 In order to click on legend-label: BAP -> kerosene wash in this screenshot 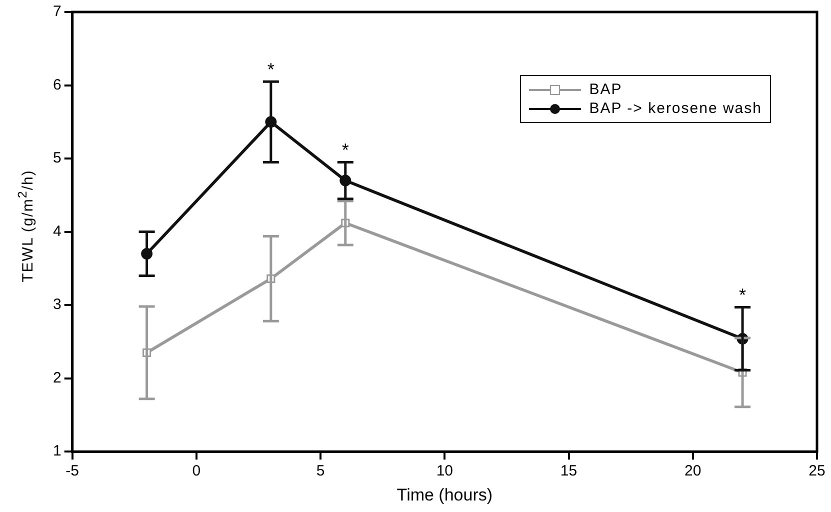, I will do `click(675, 108)`.